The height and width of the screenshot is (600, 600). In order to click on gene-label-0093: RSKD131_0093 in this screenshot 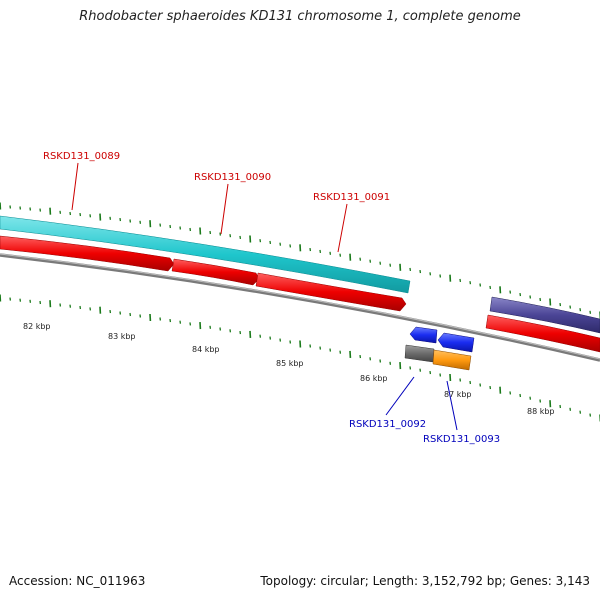, I will do `click(461, 439)`.